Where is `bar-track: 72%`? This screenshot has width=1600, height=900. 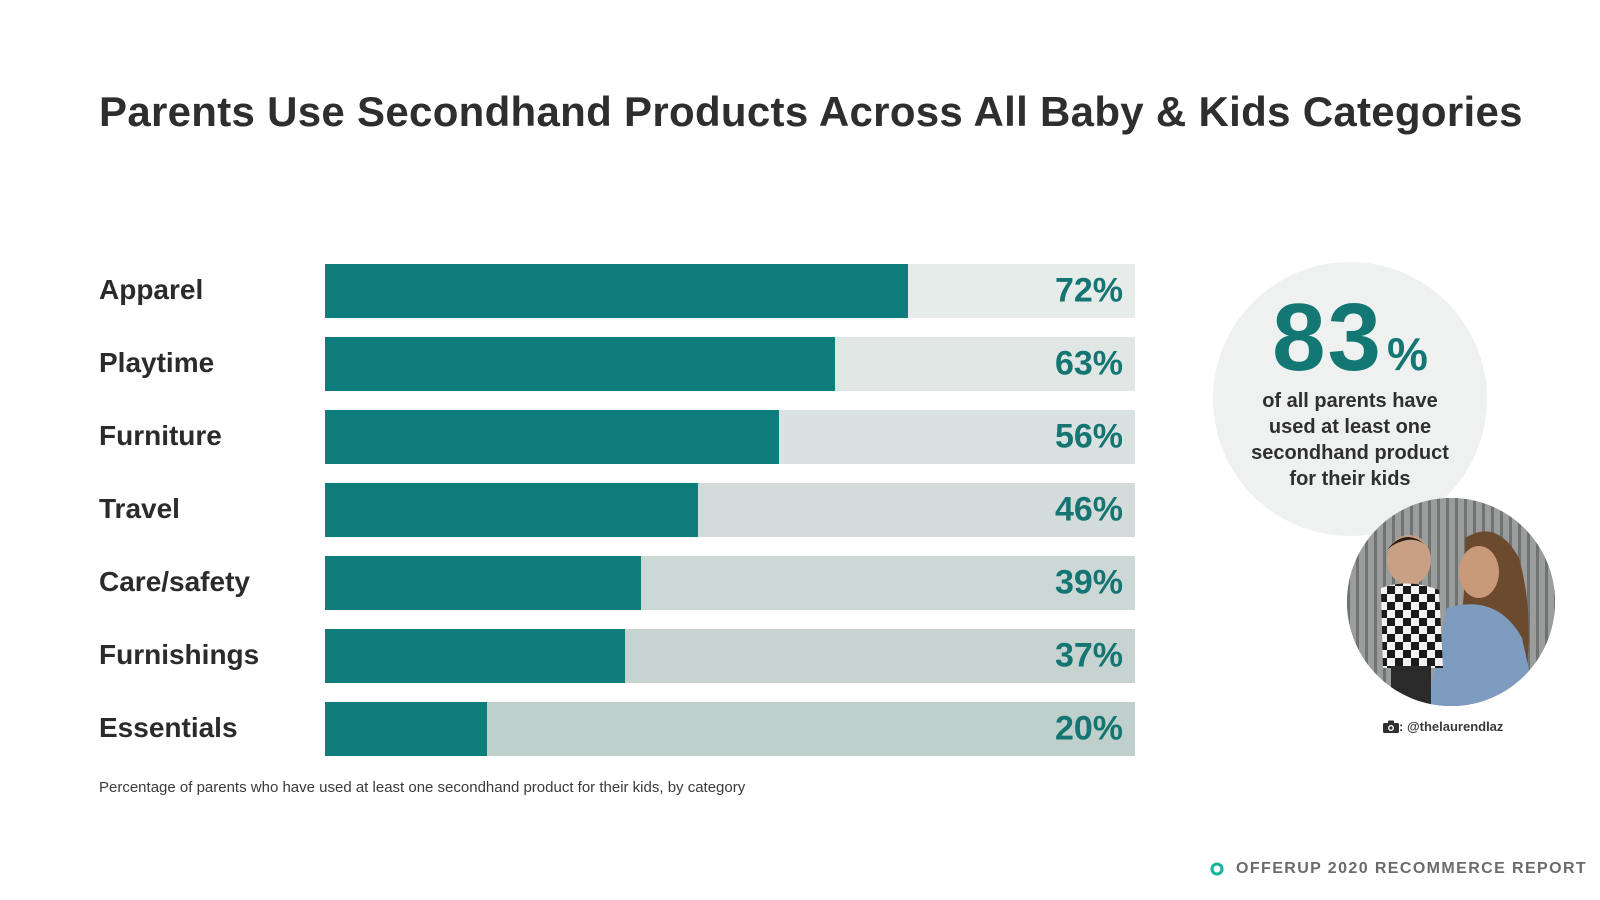 bar-track: 72% is located at coordinates (730, 291).